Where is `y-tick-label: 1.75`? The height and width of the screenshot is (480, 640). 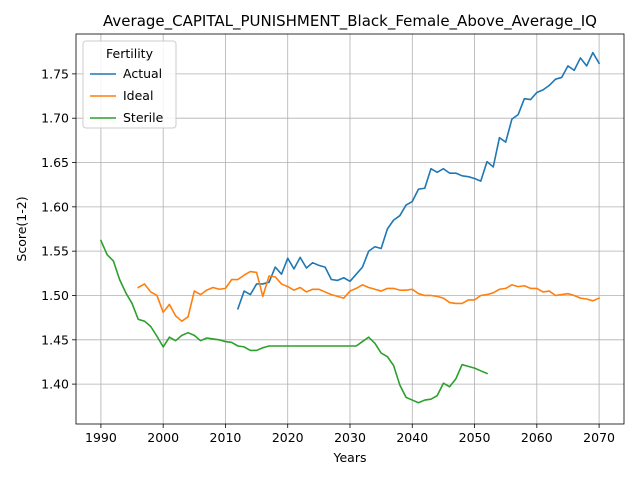
y-tick-label: 1.75 is located at coordinates (55, 73).